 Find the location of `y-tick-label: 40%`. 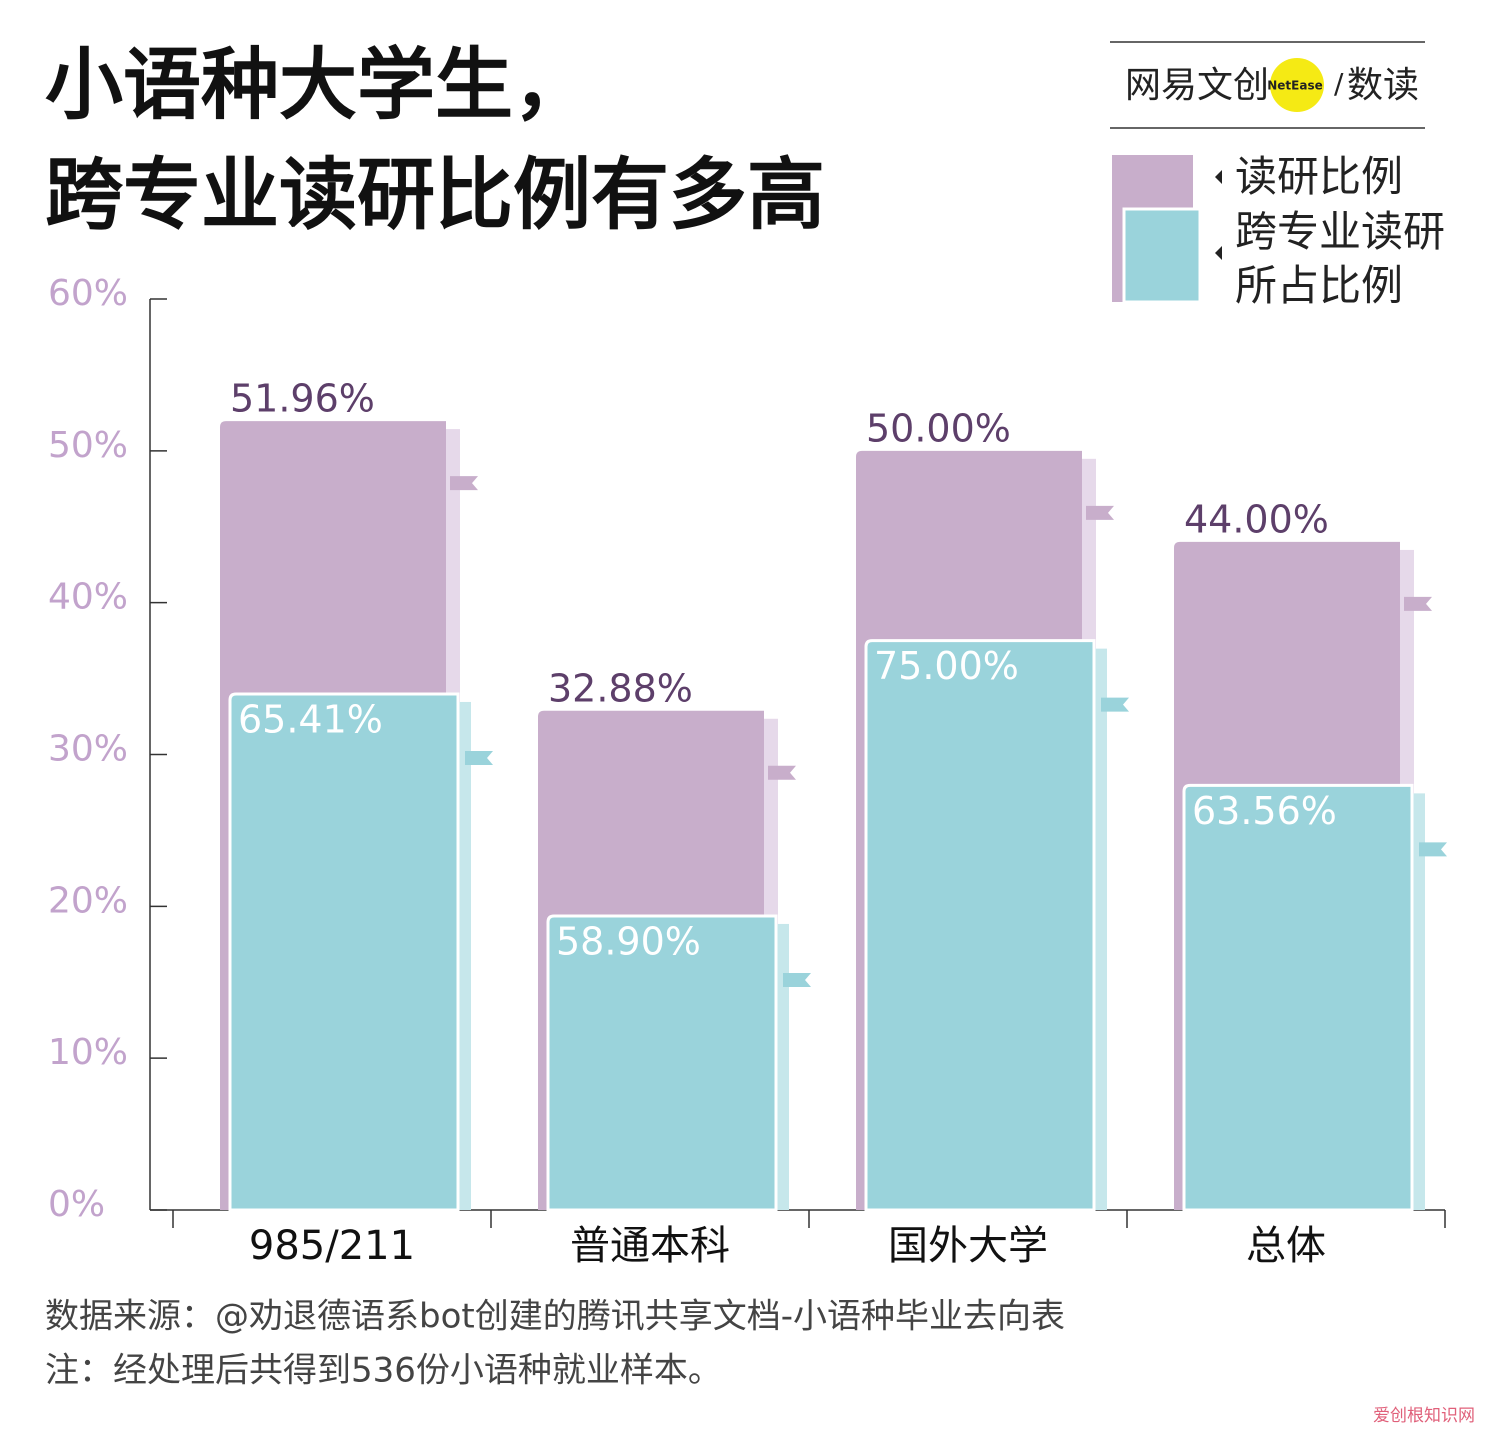

y-tick-label: 40% is located at coordinates (88, 597).